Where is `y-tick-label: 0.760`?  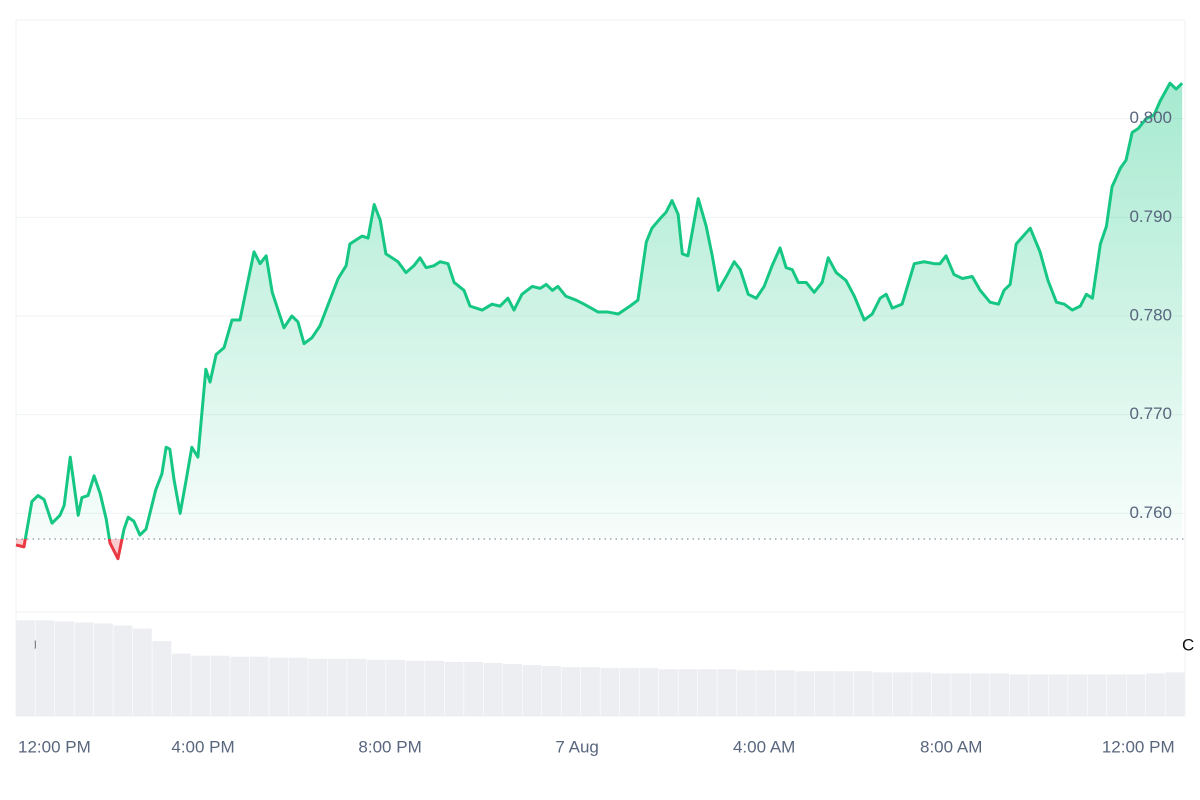 y-tick-label: 0.760 is located at coordinates (1150, 512).